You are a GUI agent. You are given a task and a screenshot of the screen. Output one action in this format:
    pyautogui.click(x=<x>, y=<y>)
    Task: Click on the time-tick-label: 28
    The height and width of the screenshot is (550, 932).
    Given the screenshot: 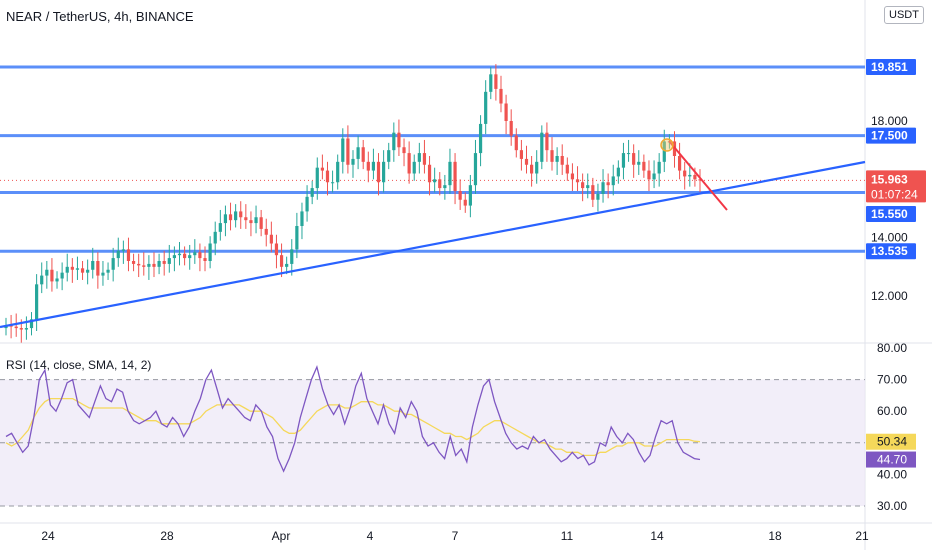 What is the action you would take?
    pyautogui.click(x=167, y=536)
    